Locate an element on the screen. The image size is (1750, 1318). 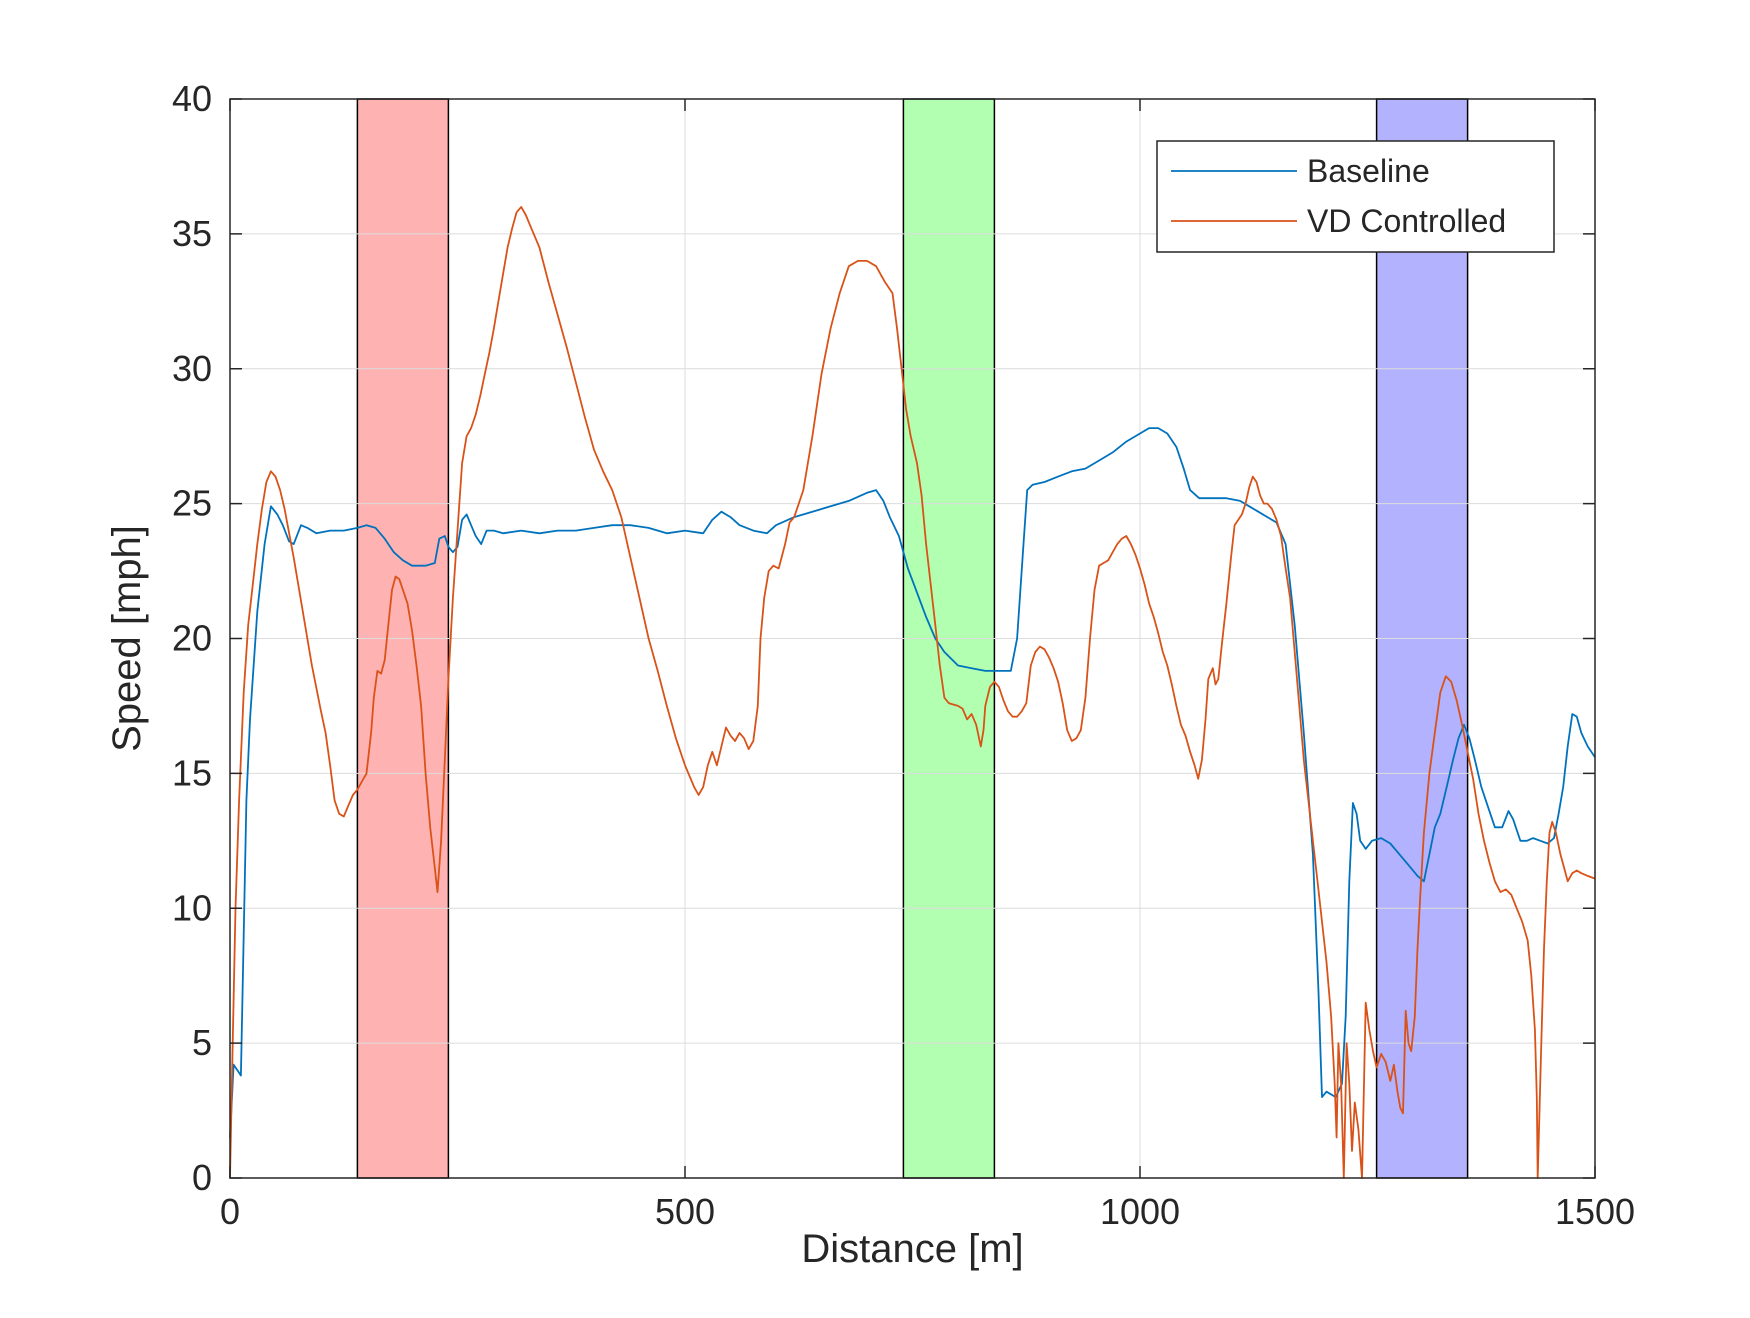
y-tick-label: 25 is located at coordinates (192, 503).